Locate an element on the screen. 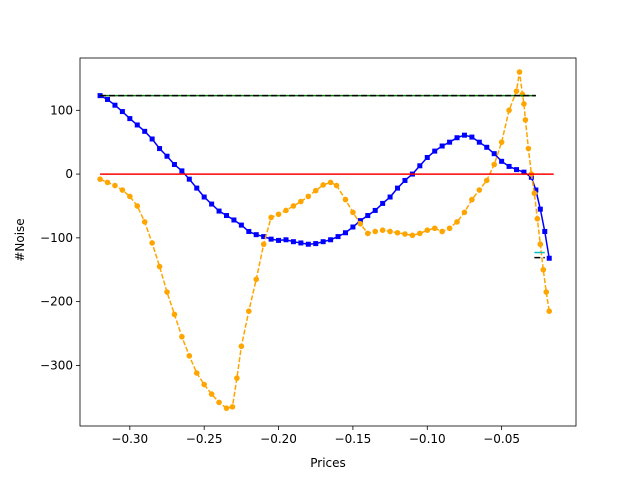 This screenshot has width=640, height=480. x-tick-label-5: −0.05 is located at coordinates (501, 439).